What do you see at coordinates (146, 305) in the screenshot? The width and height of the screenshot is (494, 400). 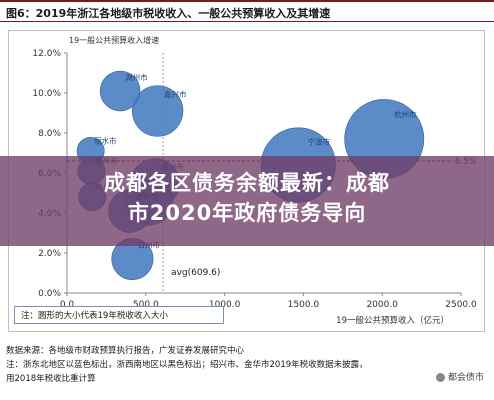 I see `x-tick-label: 500.0` at bounding box center [146, 305].